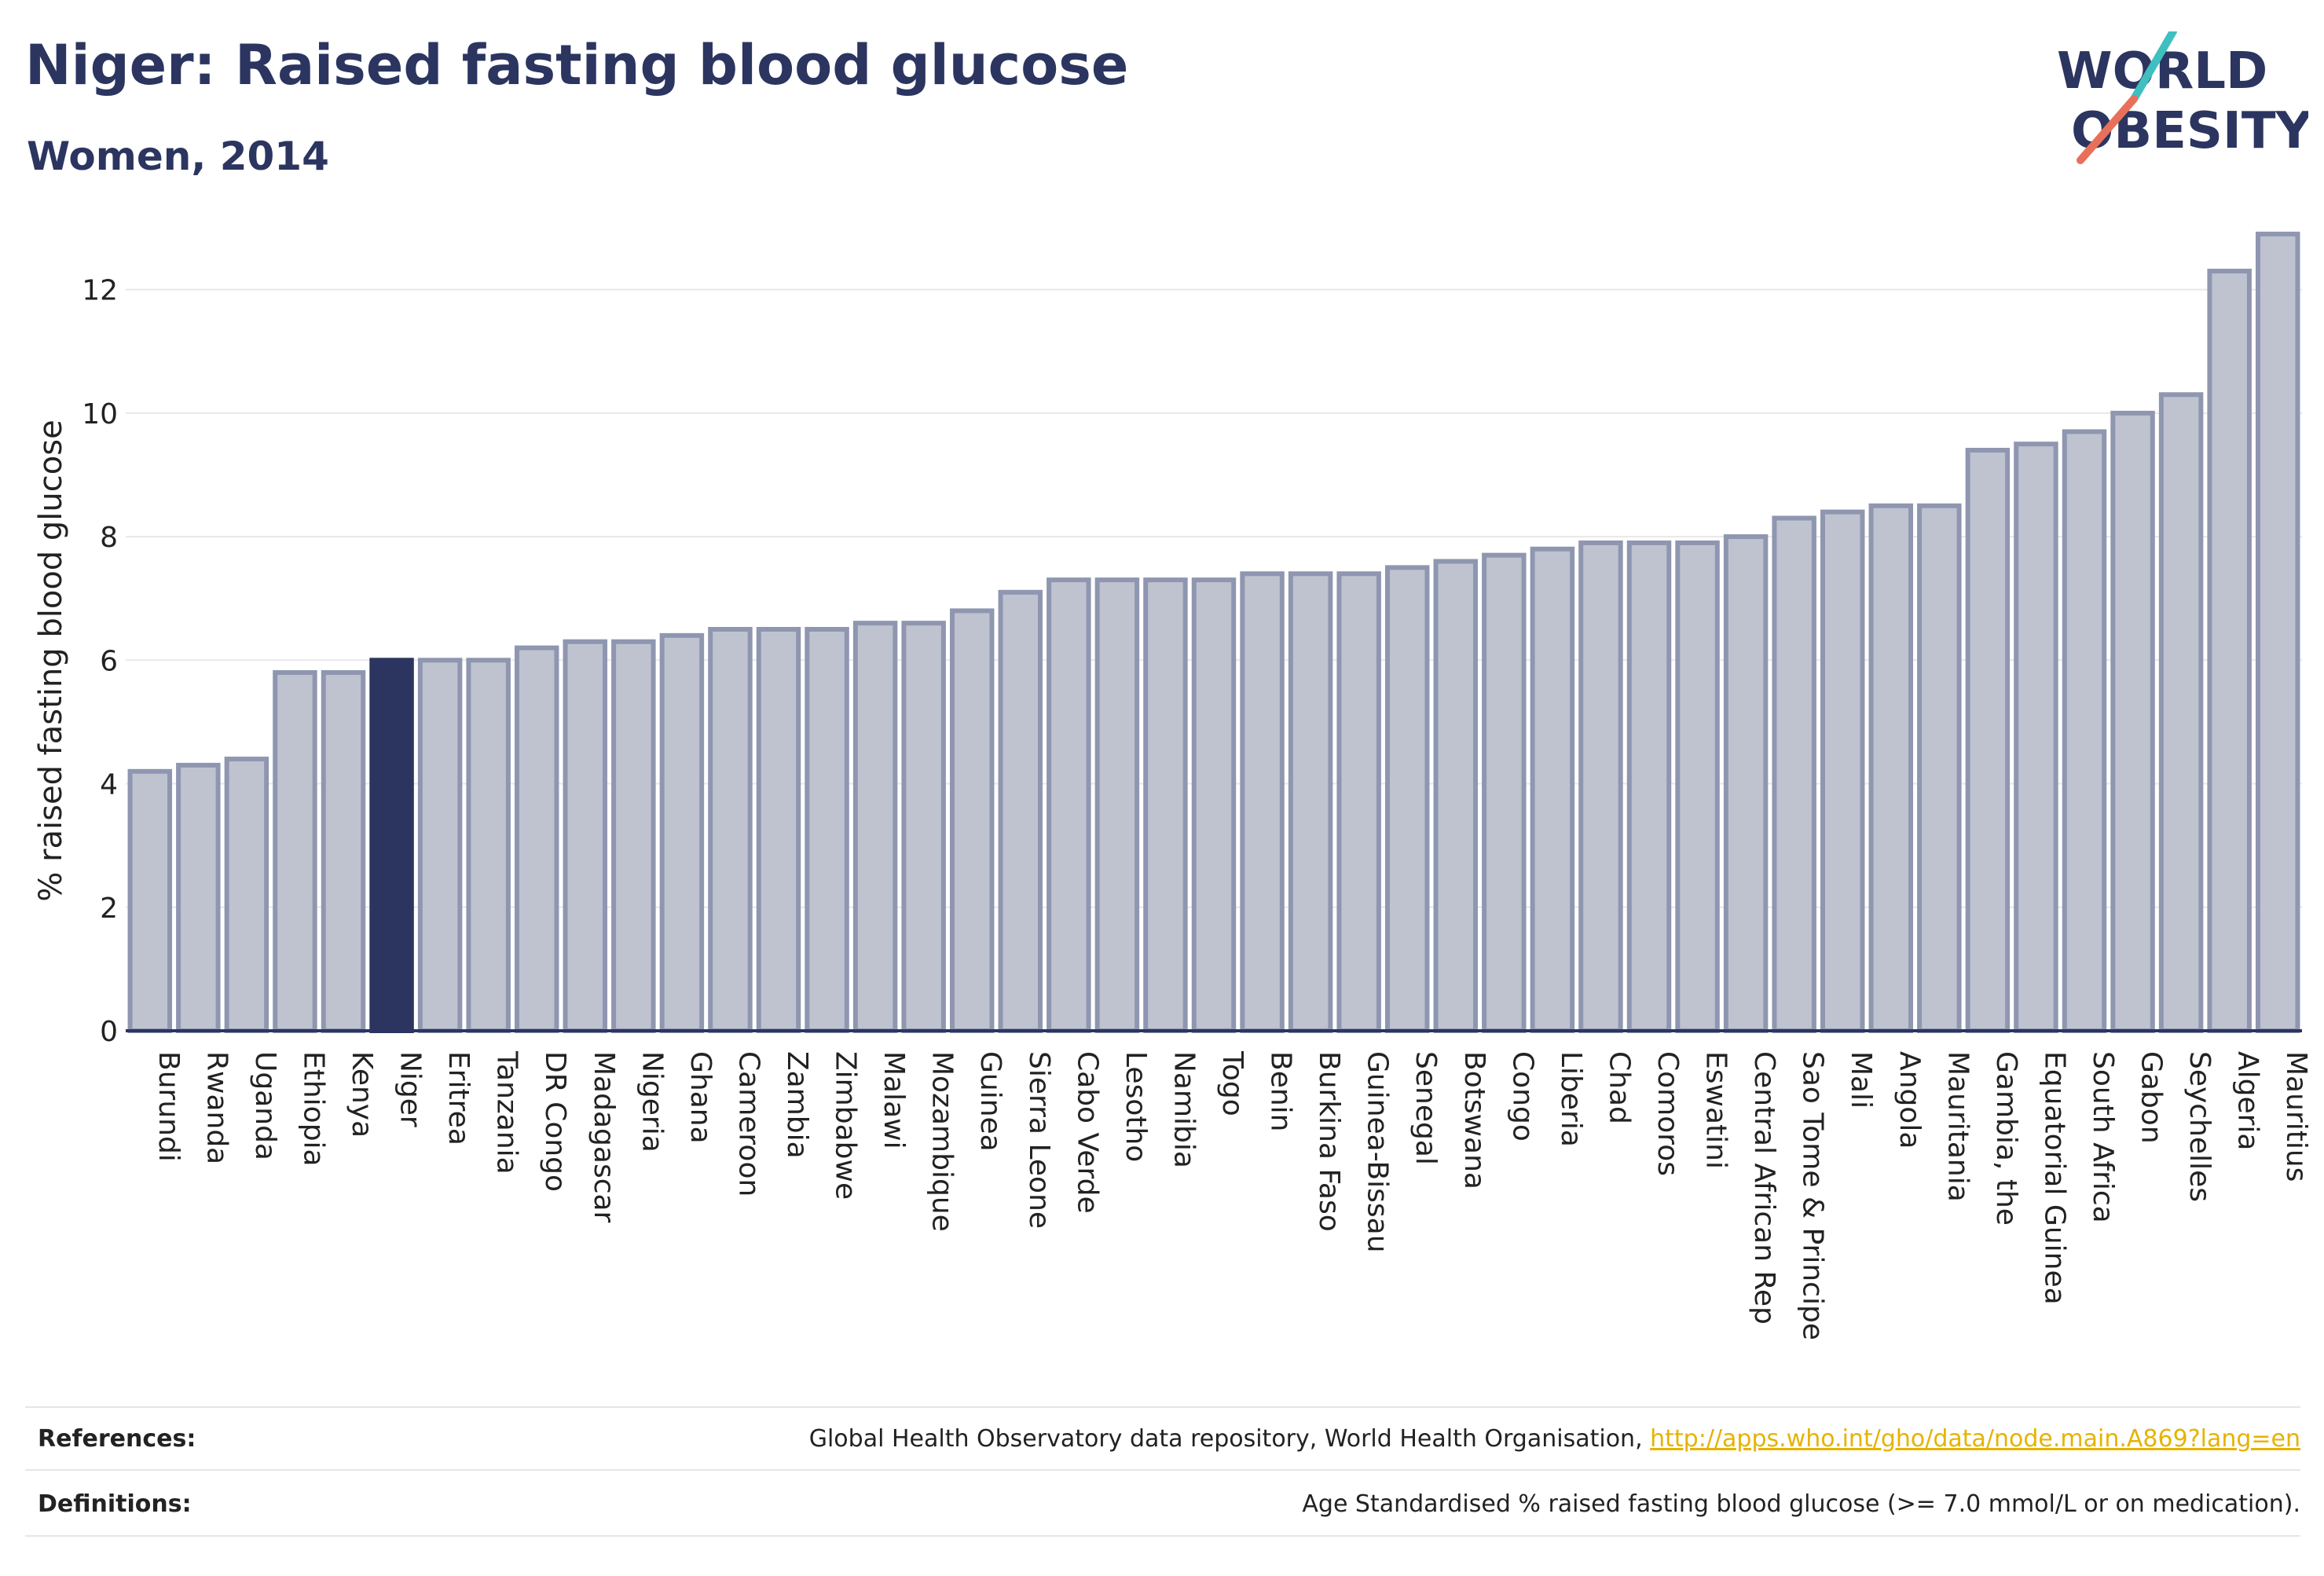 The image size is (2324, 1576). What do you see at coordinates (1619, 1087) in the screenshot?
I see `x-tick-label: Chad` at bounding box center [1619, 1087].